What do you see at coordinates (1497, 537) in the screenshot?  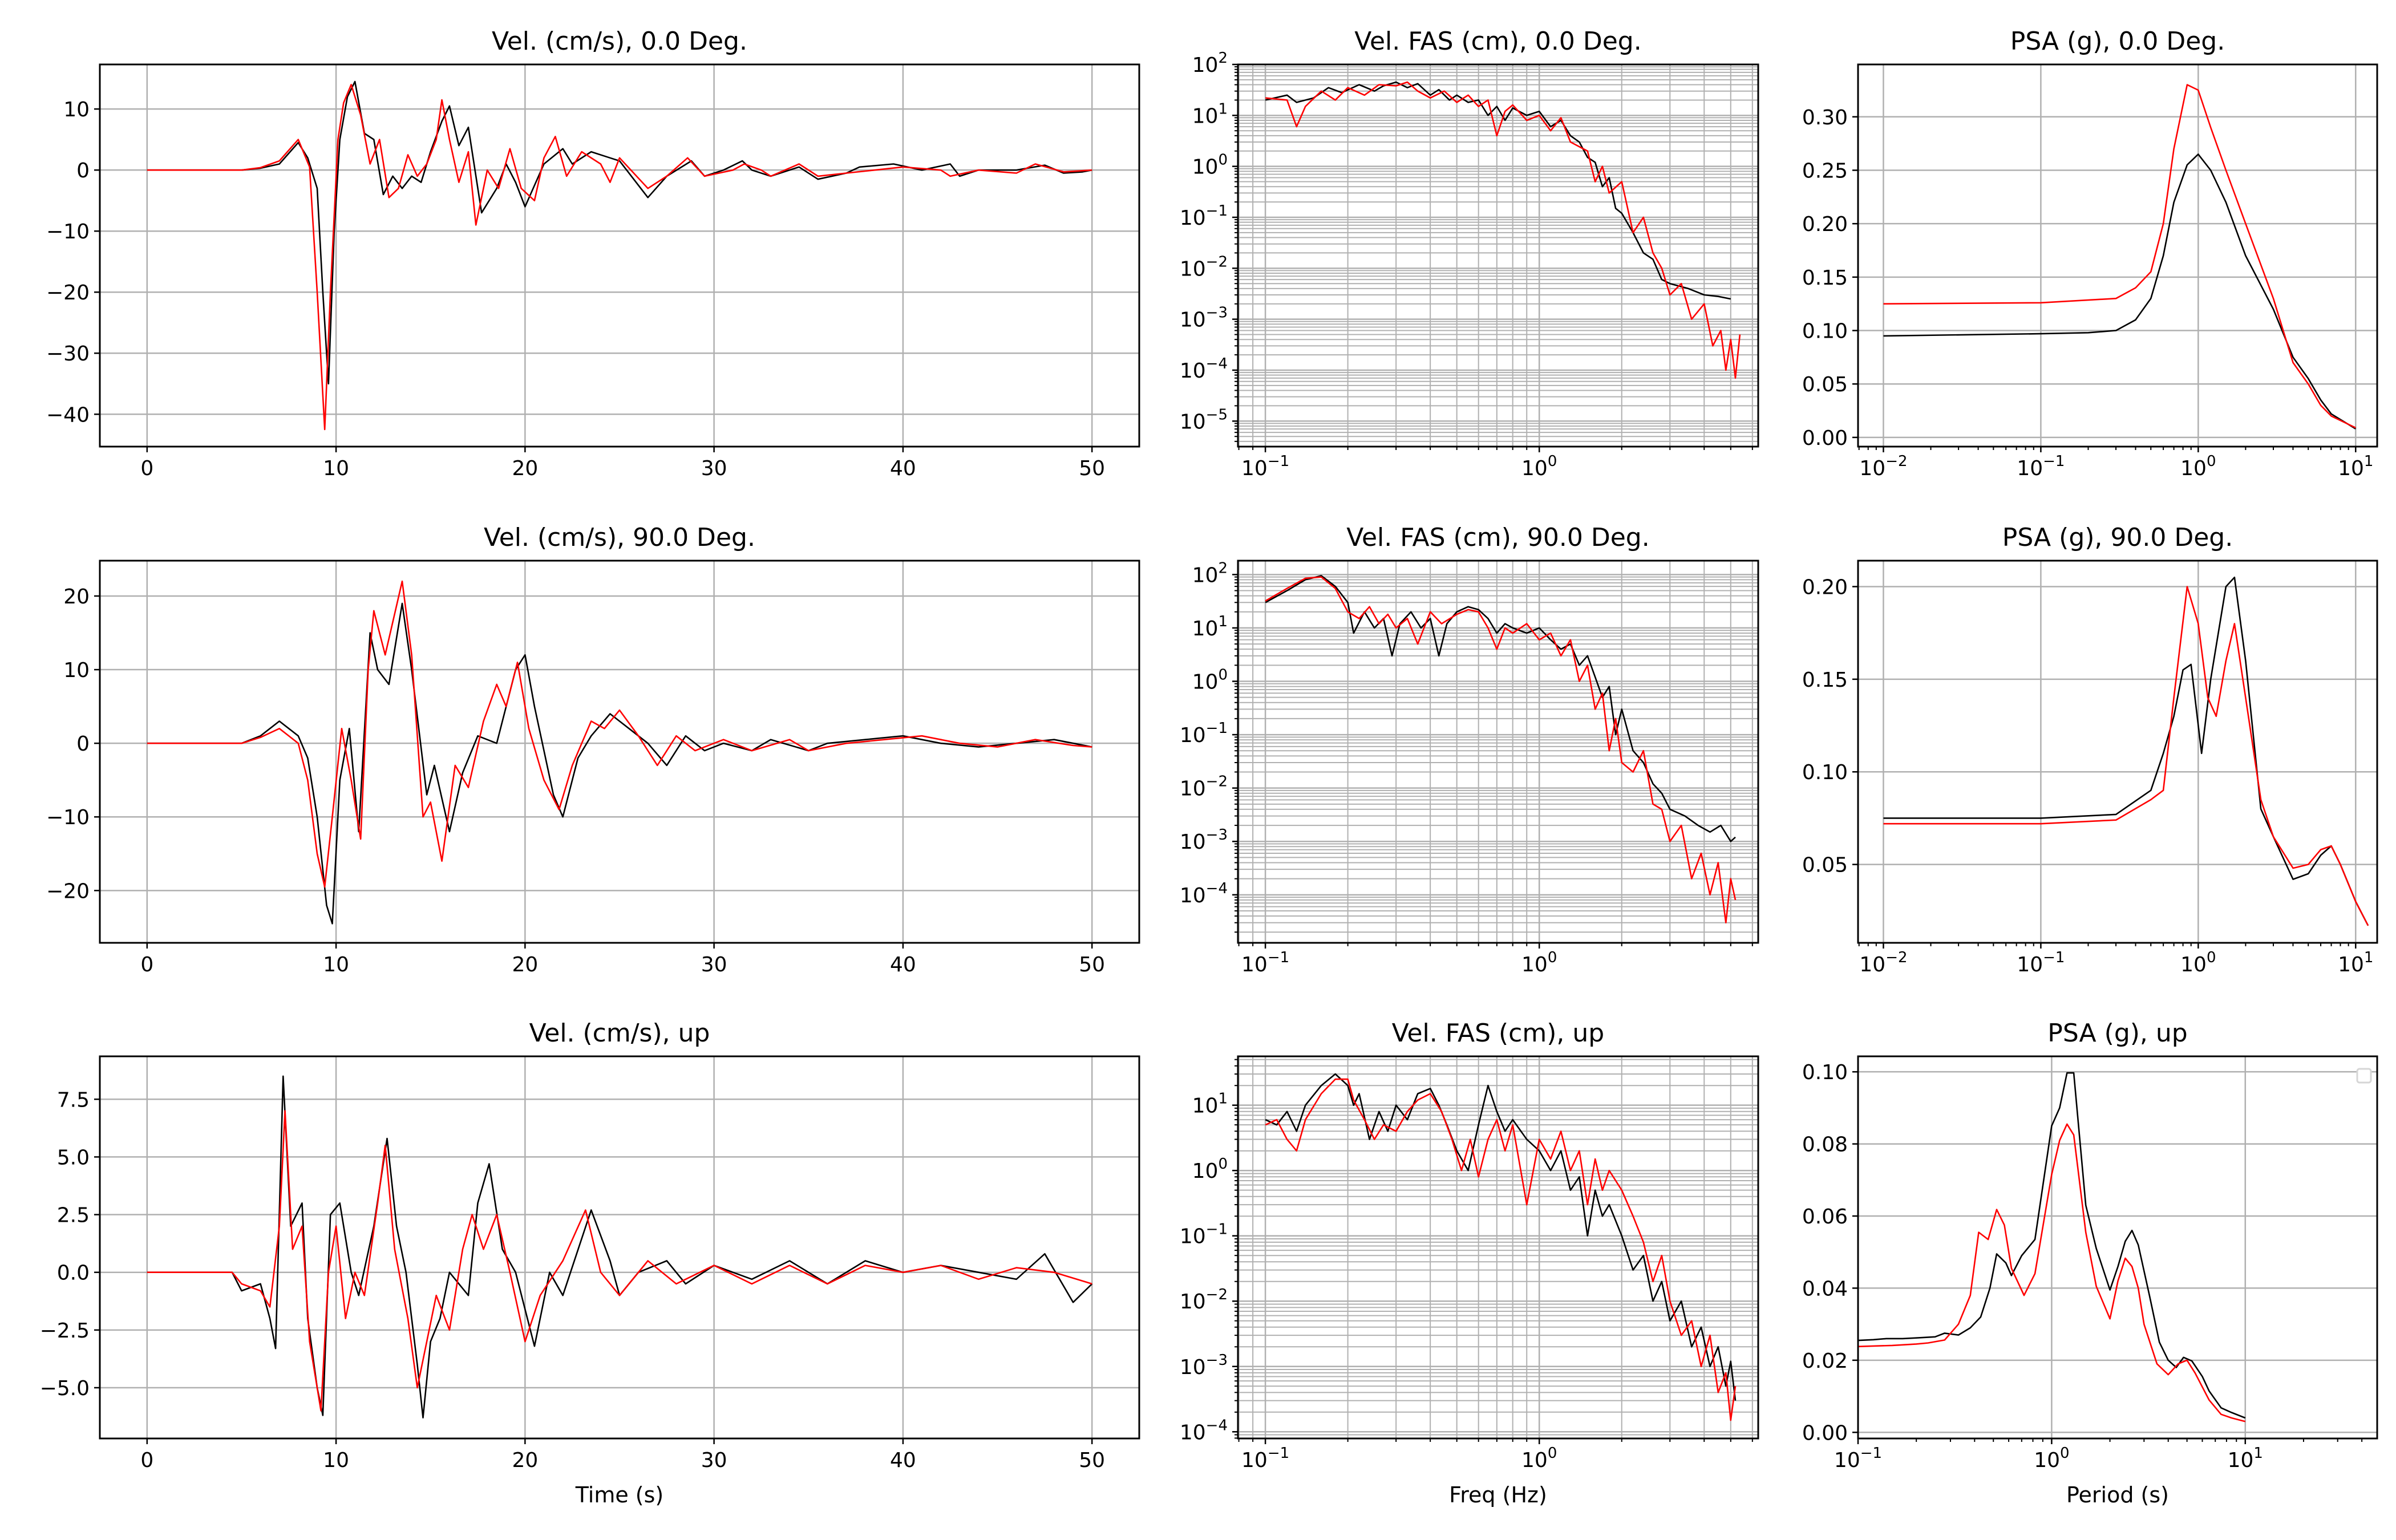 I see `subplot-title: Vel. FAS (cm), 90.0 Deg.` at bounding box center [1497, 537].